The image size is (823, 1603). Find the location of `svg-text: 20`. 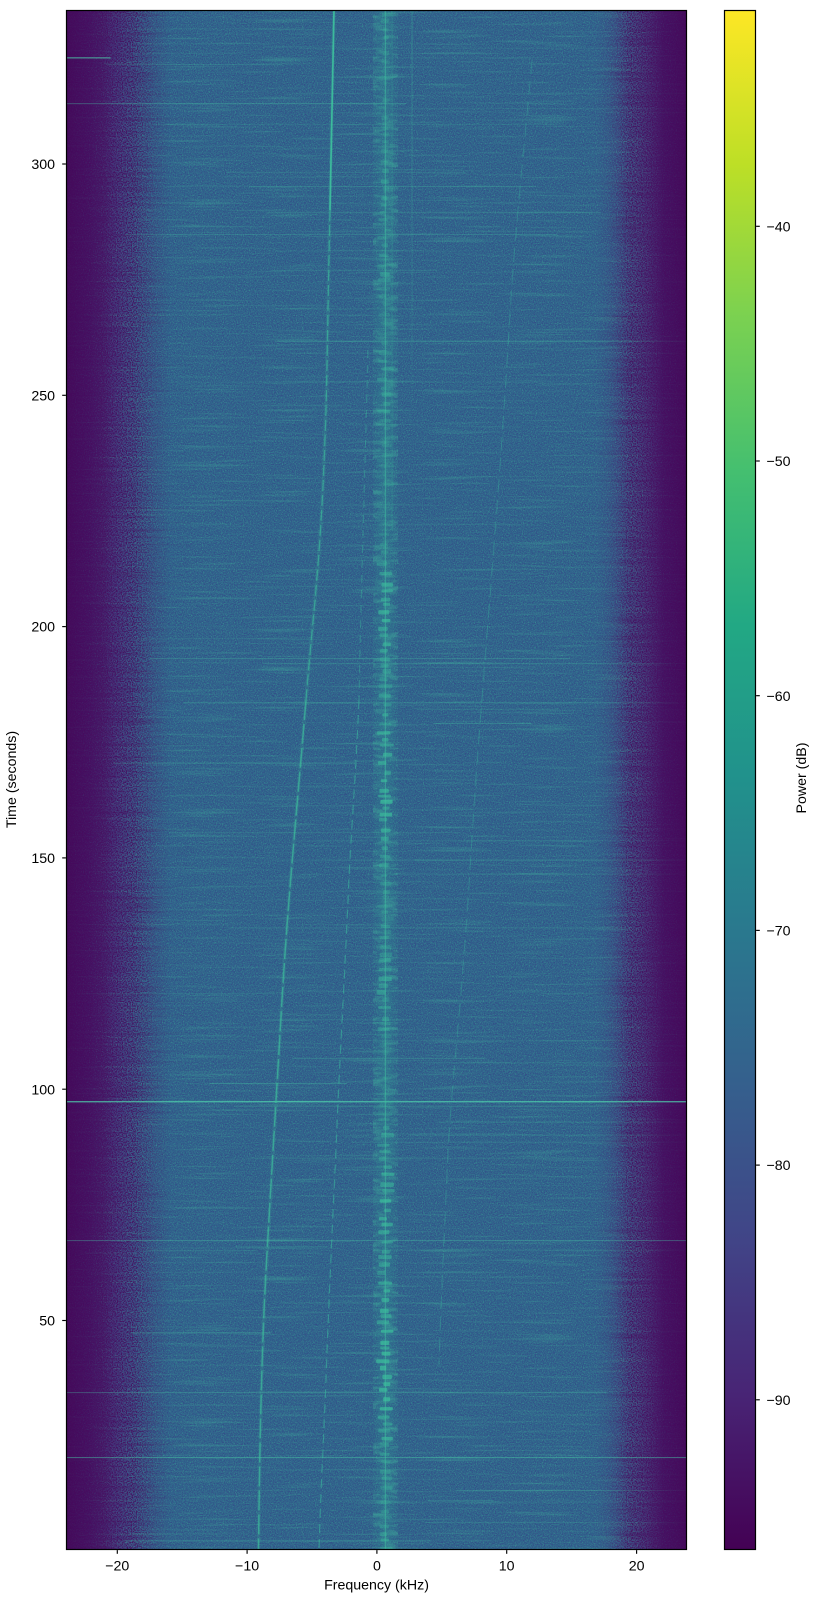

svg-text: 20 is located at coordinates (637, 1567).